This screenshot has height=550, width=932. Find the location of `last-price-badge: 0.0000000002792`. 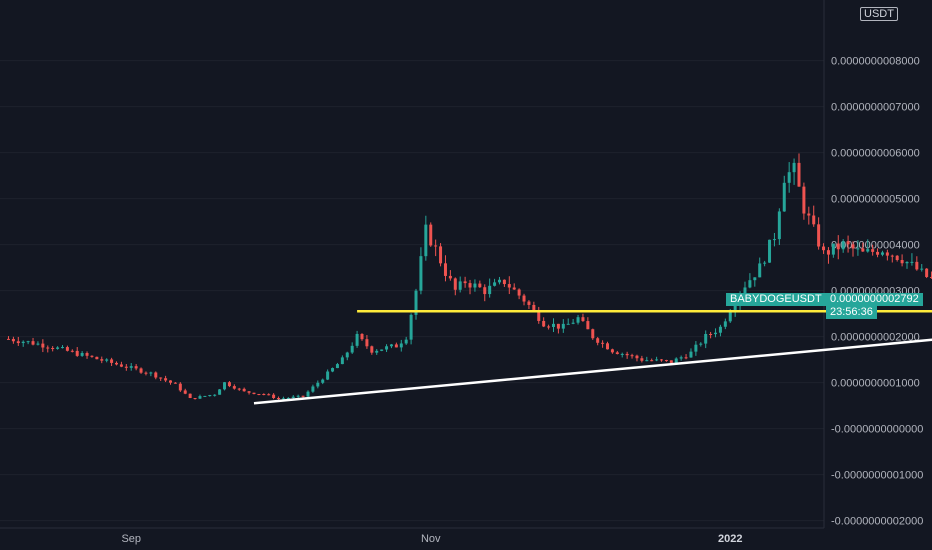

last-price-badge: 0.0000000002792 is located at coordinates (874, 300).